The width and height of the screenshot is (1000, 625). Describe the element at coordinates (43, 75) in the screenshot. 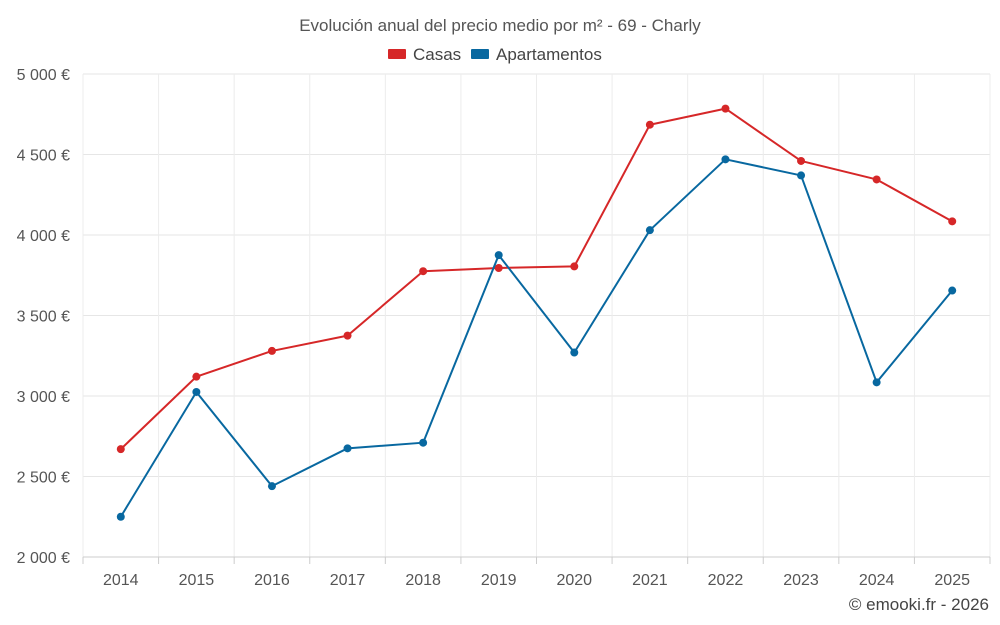

I see `y-tick-label: 5 000 €` at that location.